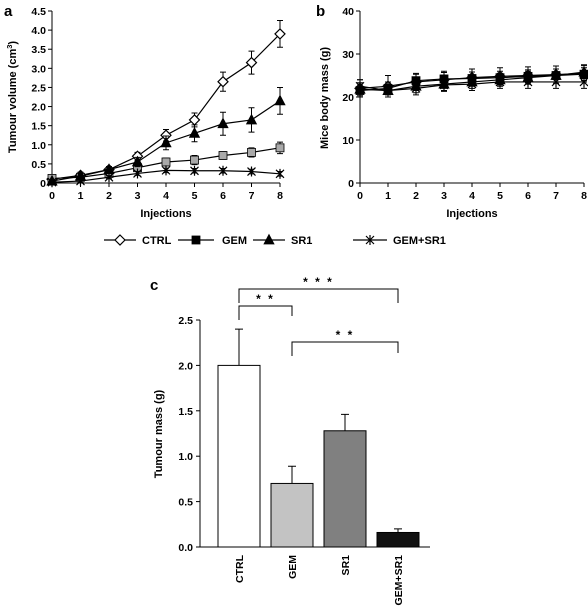 This screenshot has width=588, height=613. Describe the element at coordinates (138, 240) in the screenshot. I see `legend-item-ctrl: CTRL` at that location.